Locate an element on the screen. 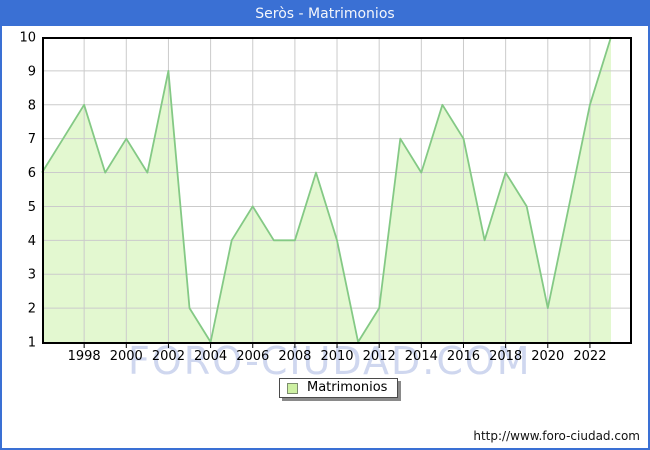 The image size is (650, 450). y-axis-label: 10 is located at coordinates (27, 38).